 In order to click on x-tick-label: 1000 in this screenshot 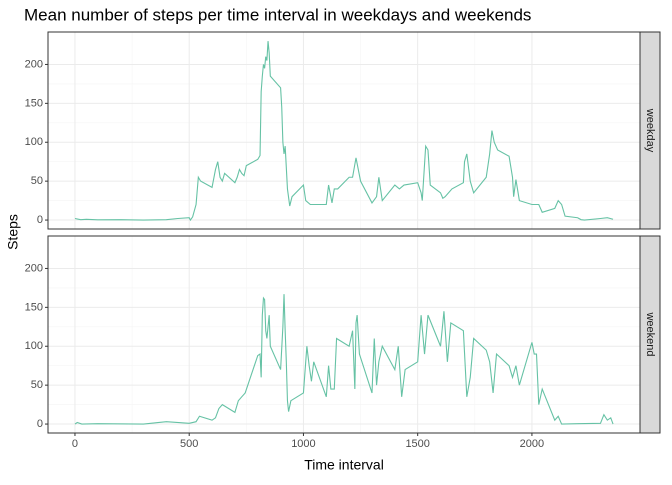, I will do `click(303, 444)`.